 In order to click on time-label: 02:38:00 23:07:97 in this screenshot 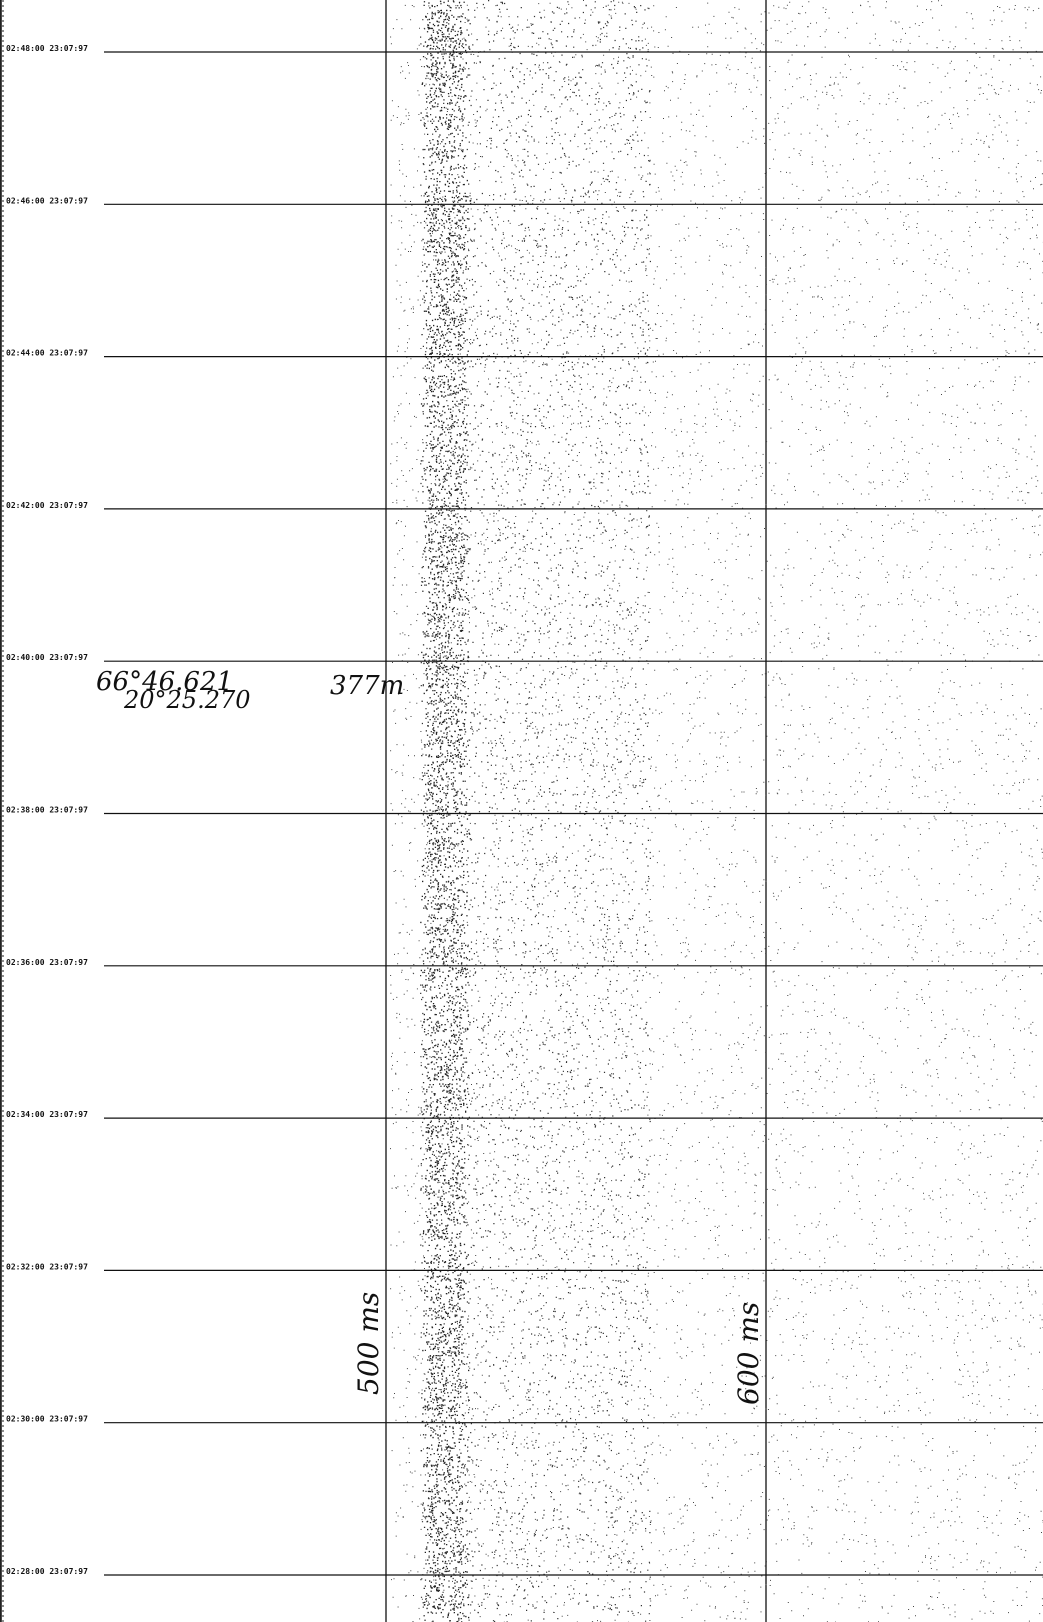, I will do `click(47, 810)`.